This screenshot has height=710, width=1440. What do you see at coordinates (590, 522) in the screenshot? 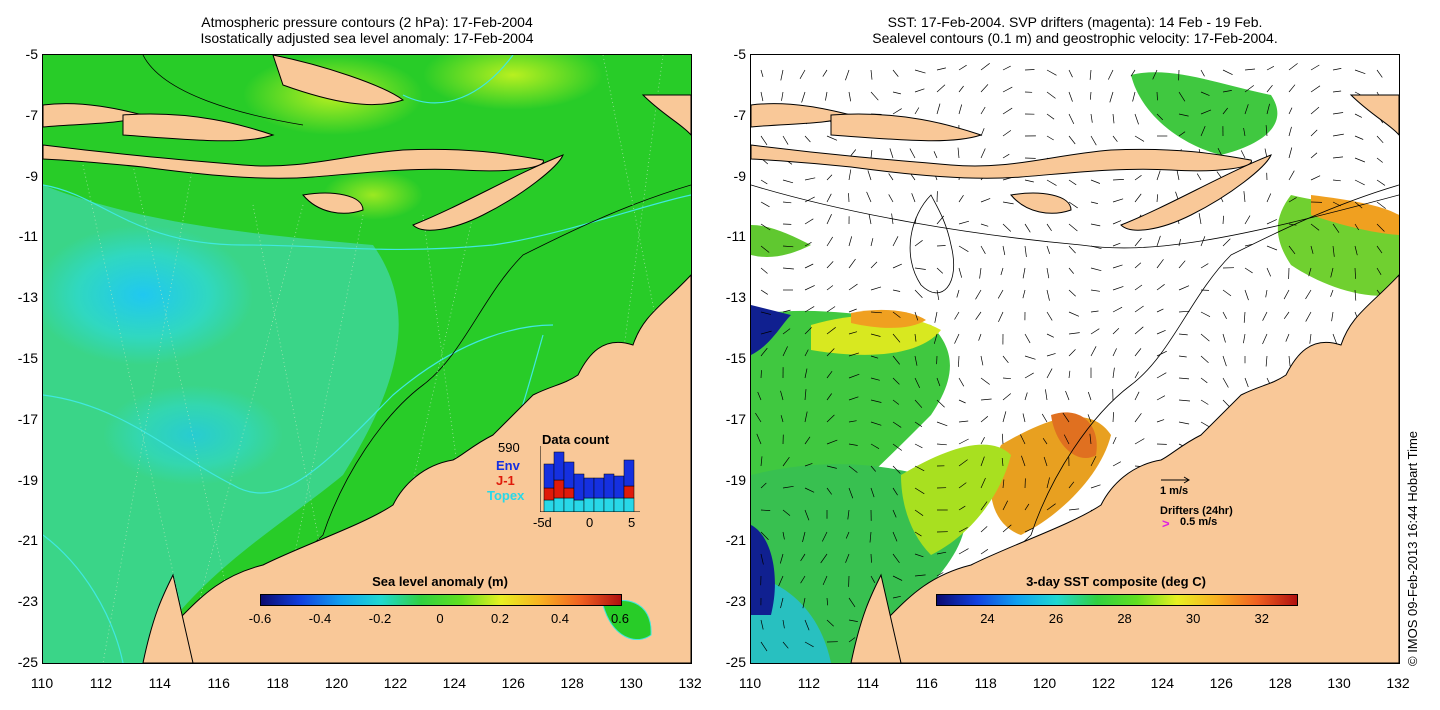
I see `hist-tick-mid: 0` at bounding box center [590, 522].